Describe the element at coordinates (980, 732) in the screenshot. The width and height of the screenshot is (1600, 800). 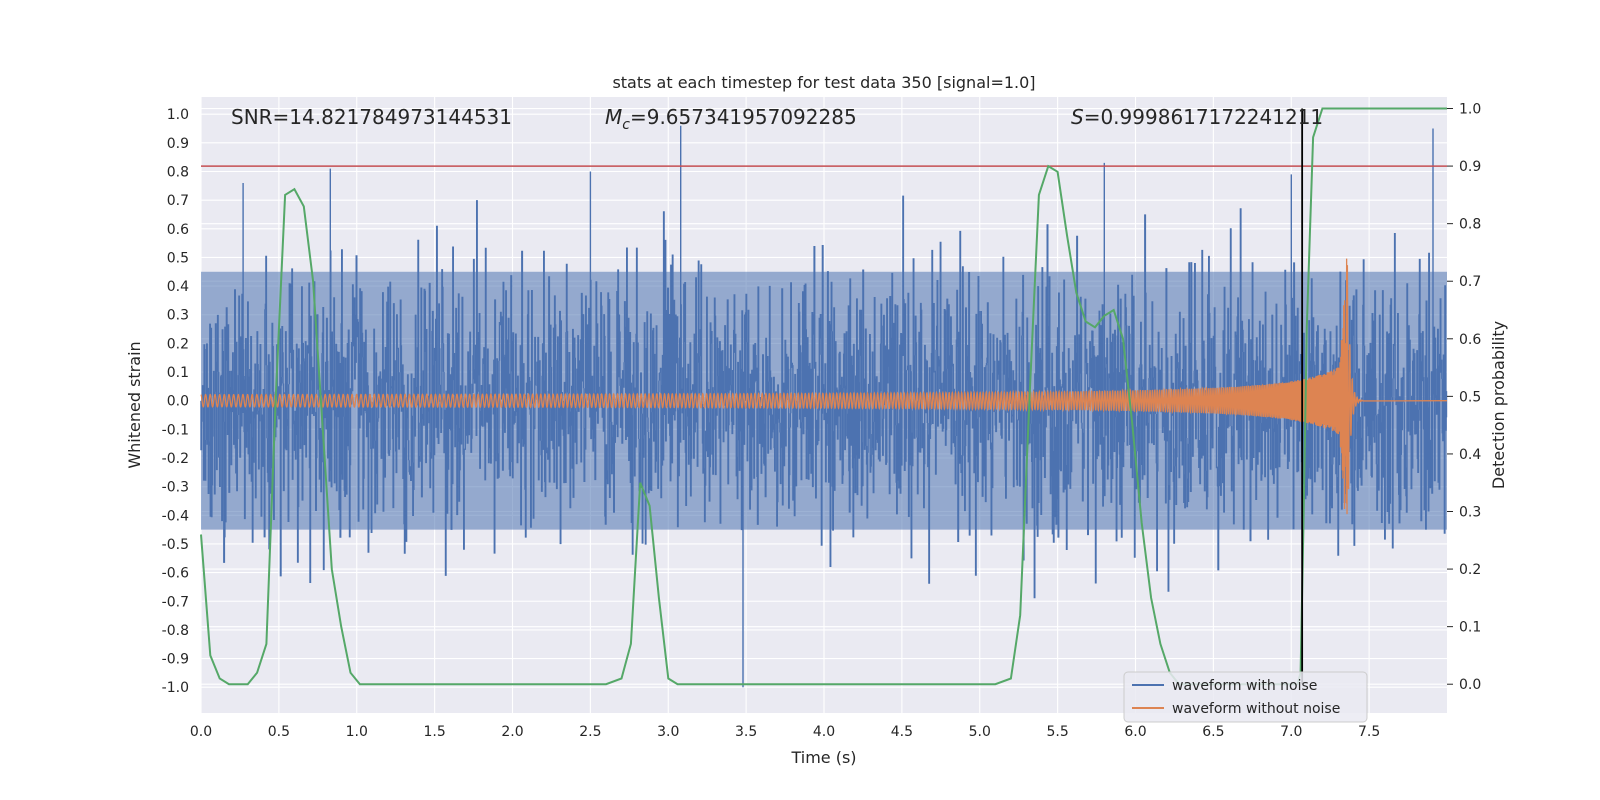
I see `x-tick-label: 5.0` at that location.